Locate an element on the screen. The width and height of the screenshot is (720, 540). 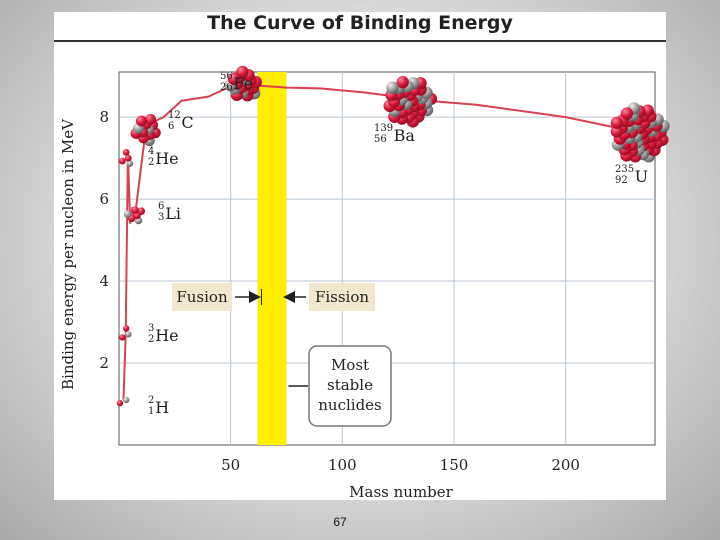
element-symbol: U is located at coordinates (641, 176).